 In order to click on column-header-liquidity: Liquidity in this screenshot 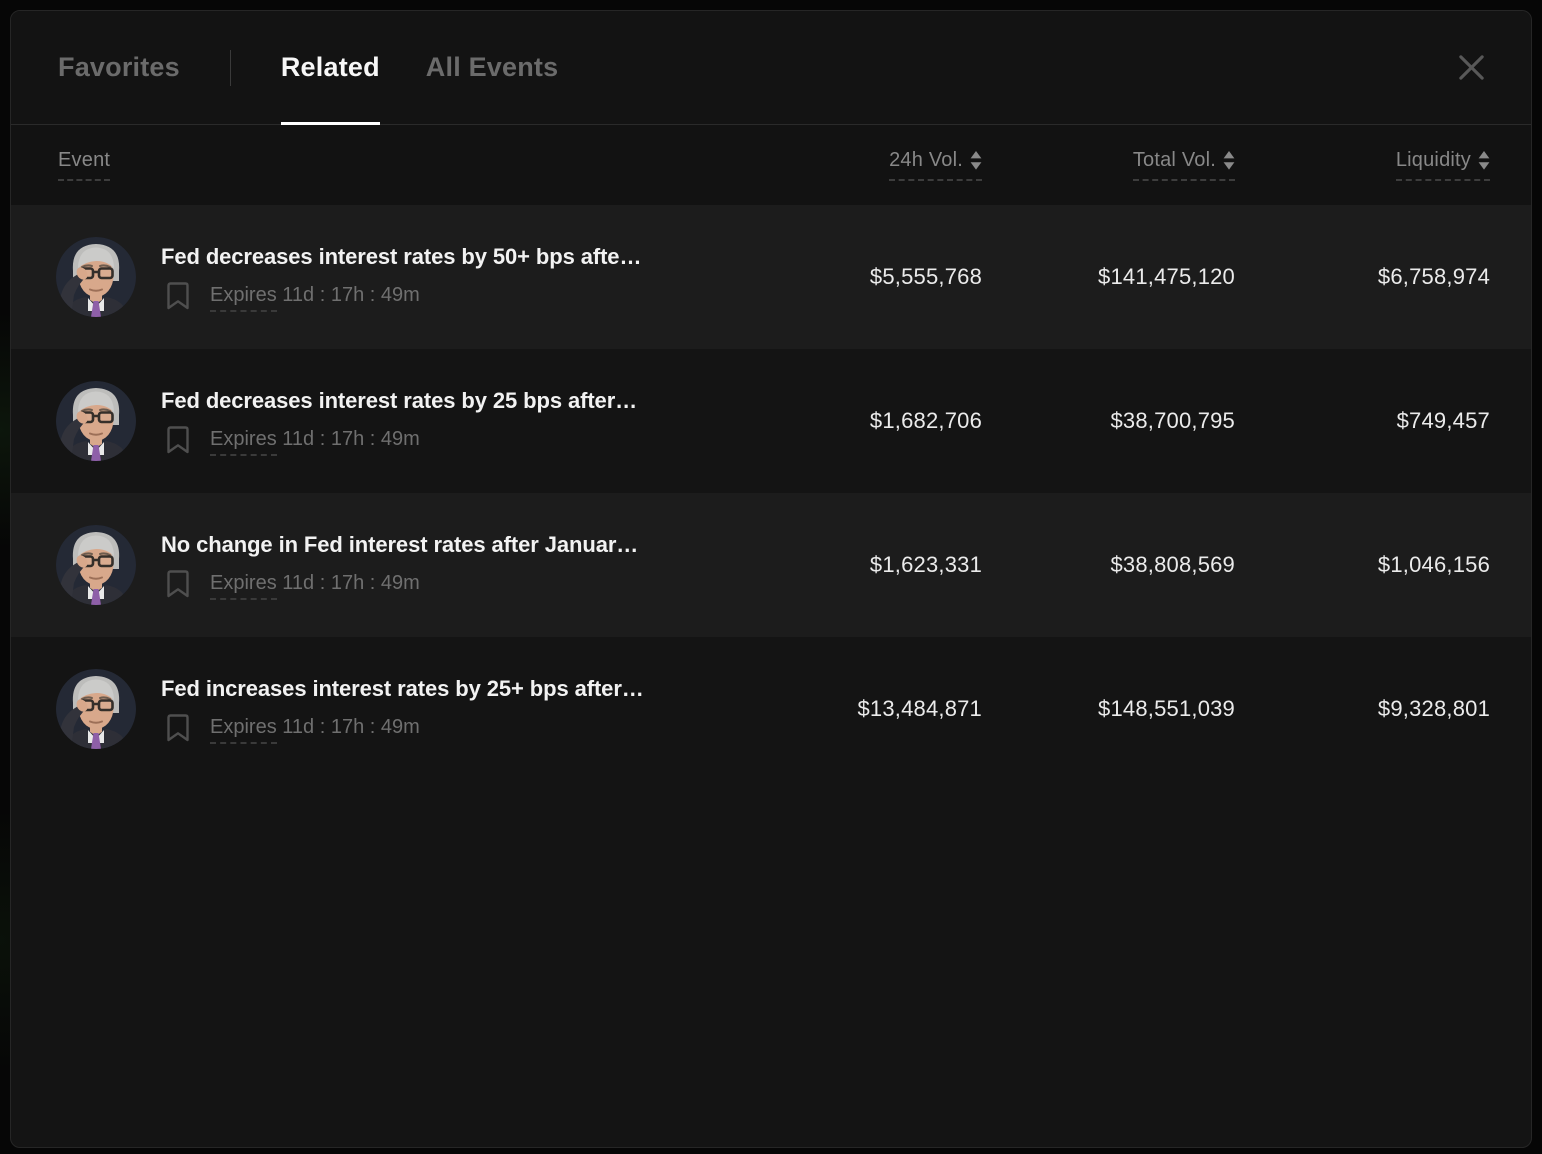, I will do `click(1442, 165)`.